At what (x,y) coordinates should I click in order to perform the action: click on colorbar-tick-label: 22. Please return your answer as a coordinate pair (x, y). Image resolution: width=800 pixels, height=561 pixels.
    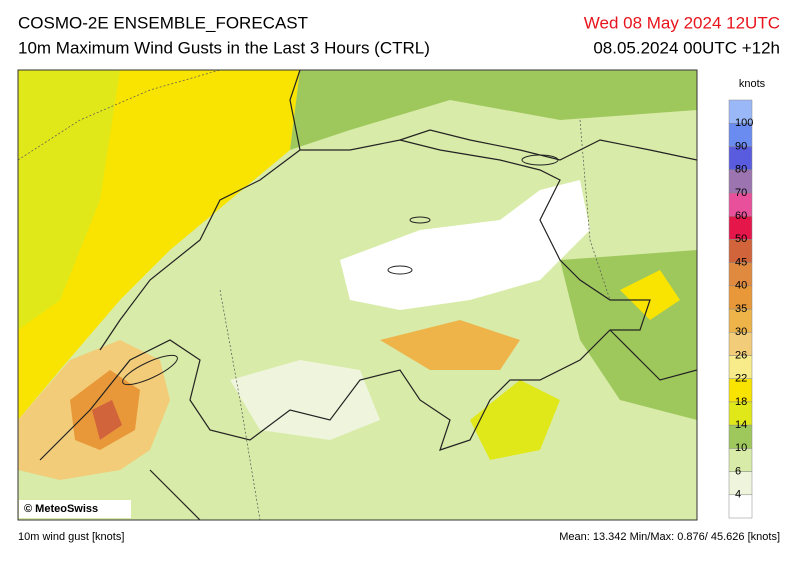
    Looking at the image, I should click on (741, 379).